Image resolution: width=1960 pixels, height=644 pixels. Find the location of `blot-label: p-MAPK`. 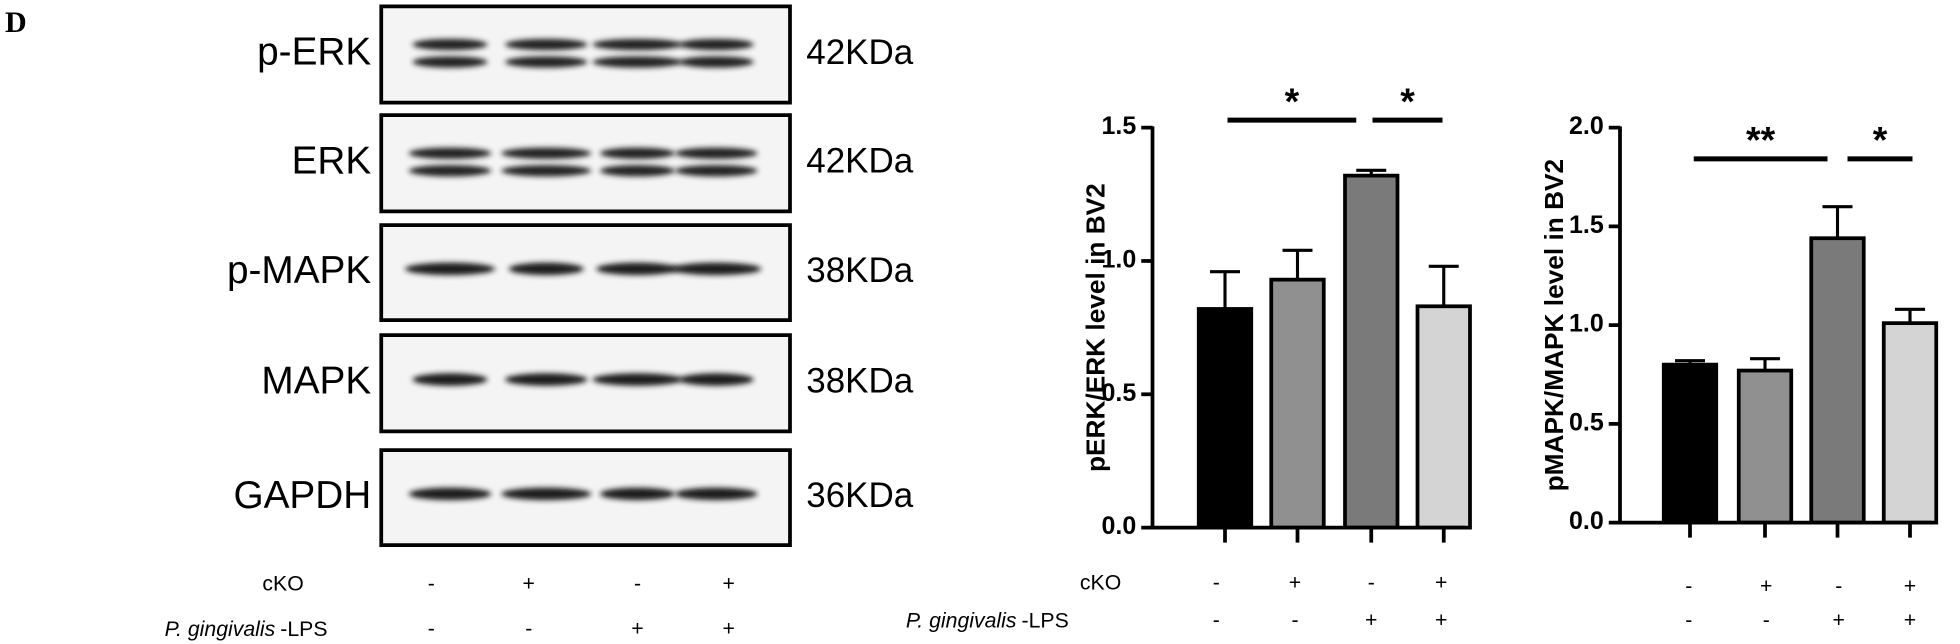

blot-label: p-MAPK is located at coordinates (299, 270).